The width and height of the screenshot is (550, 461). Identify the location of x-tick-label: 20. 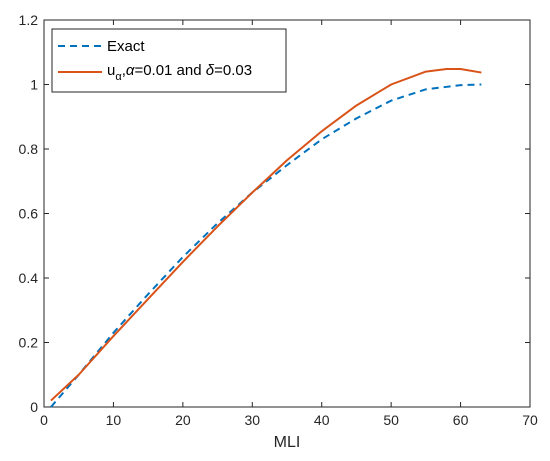
(183, 420).